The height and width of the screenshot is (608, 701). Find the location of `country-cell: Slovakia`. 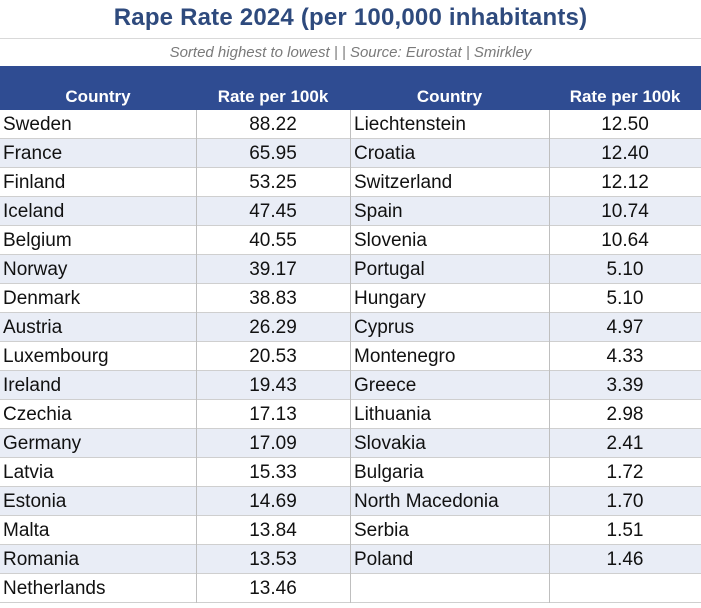

country-cell: Slovakia is located at coordinates (390, 443).